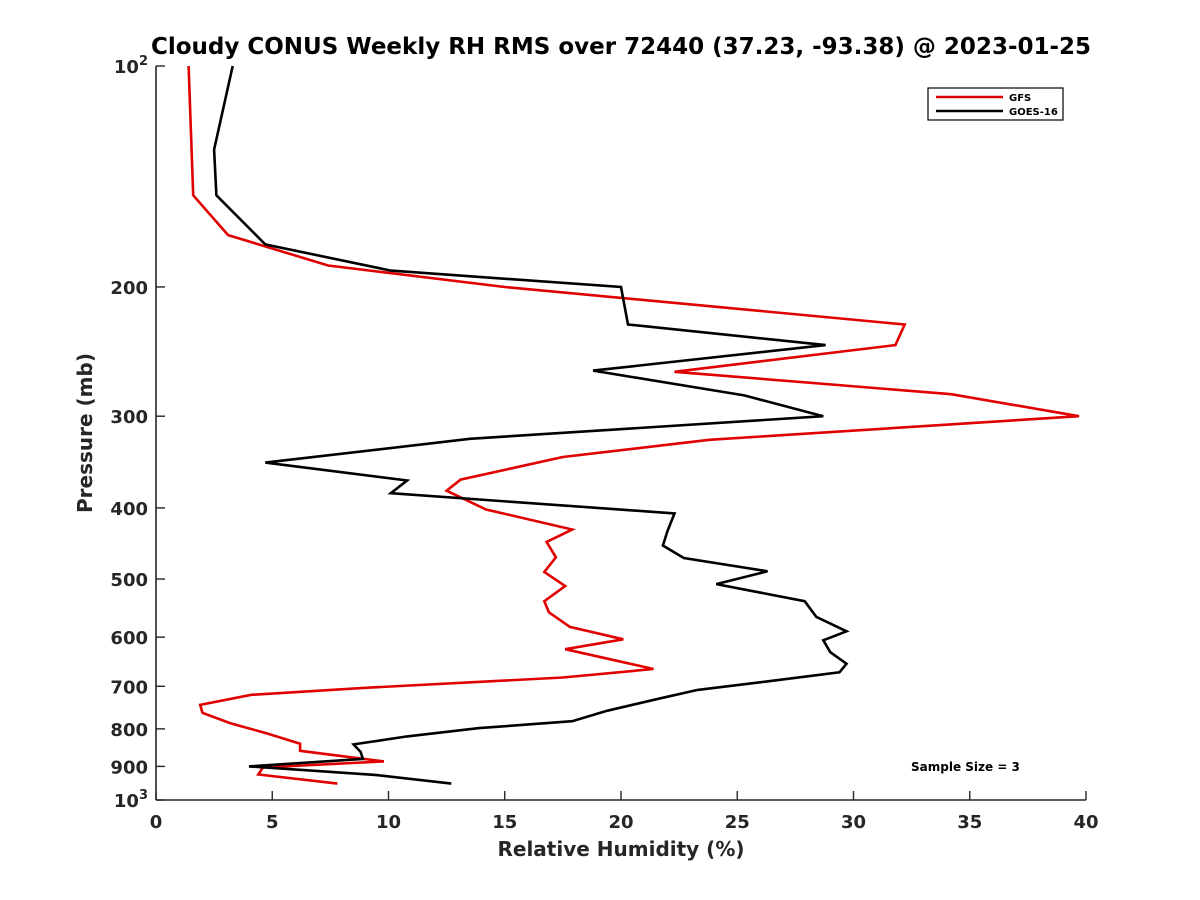 The width and height of the screenshot is (1200, 900). What do you see at coordinates (137, 433) in the screenshot?
I see `y-ticks: 10² 200 300 400 500 600 700 800 900 10³` at bounding box center [137, 433].